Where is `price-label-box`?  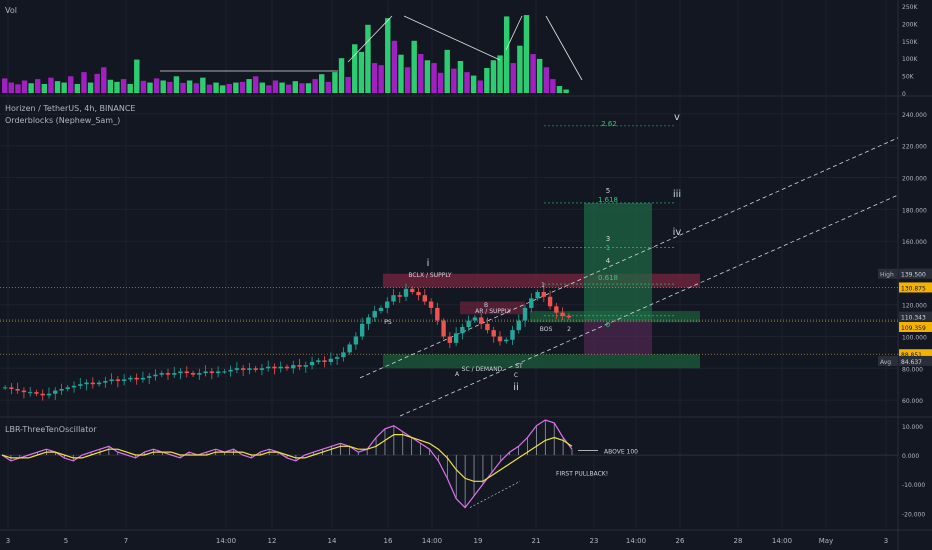 price-label-box is located at coordinates (915, 360).